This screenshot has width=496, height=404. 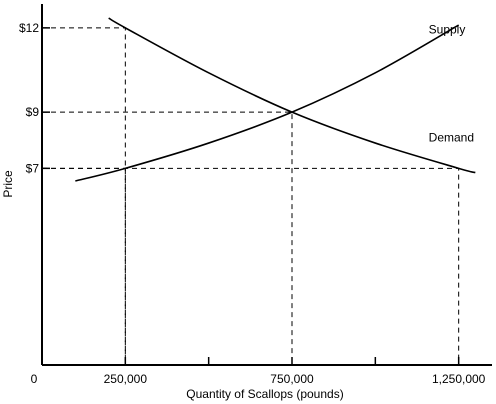 I want to click on origin-label: 0, so click(x=34, y=379).